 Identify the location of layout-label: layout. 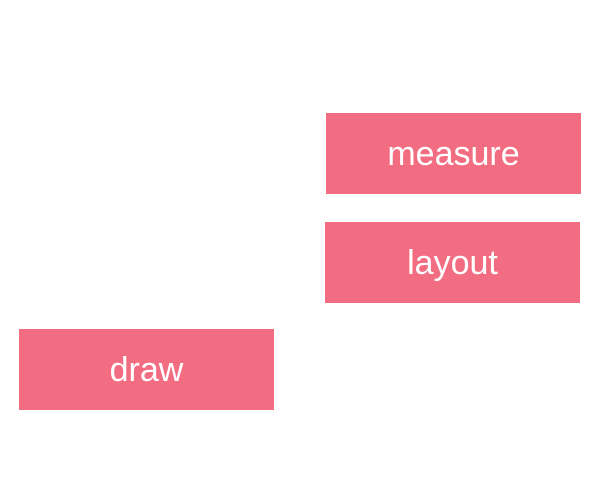
(452, 262).